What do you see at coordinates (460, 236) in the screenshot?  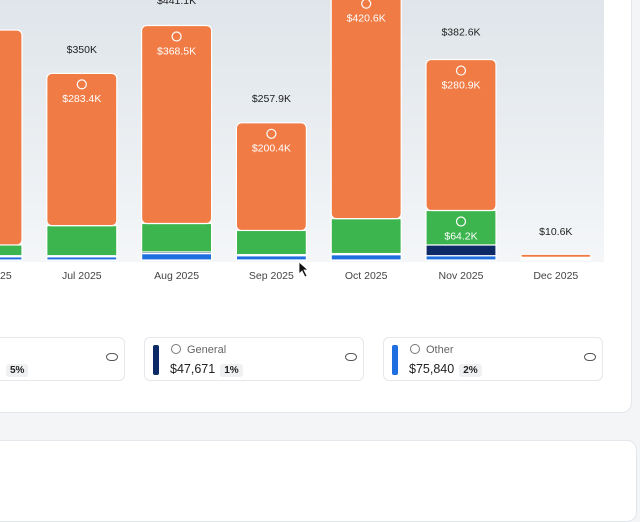 I see `segment-label: $64.2K` at bounding box center [460, 236].